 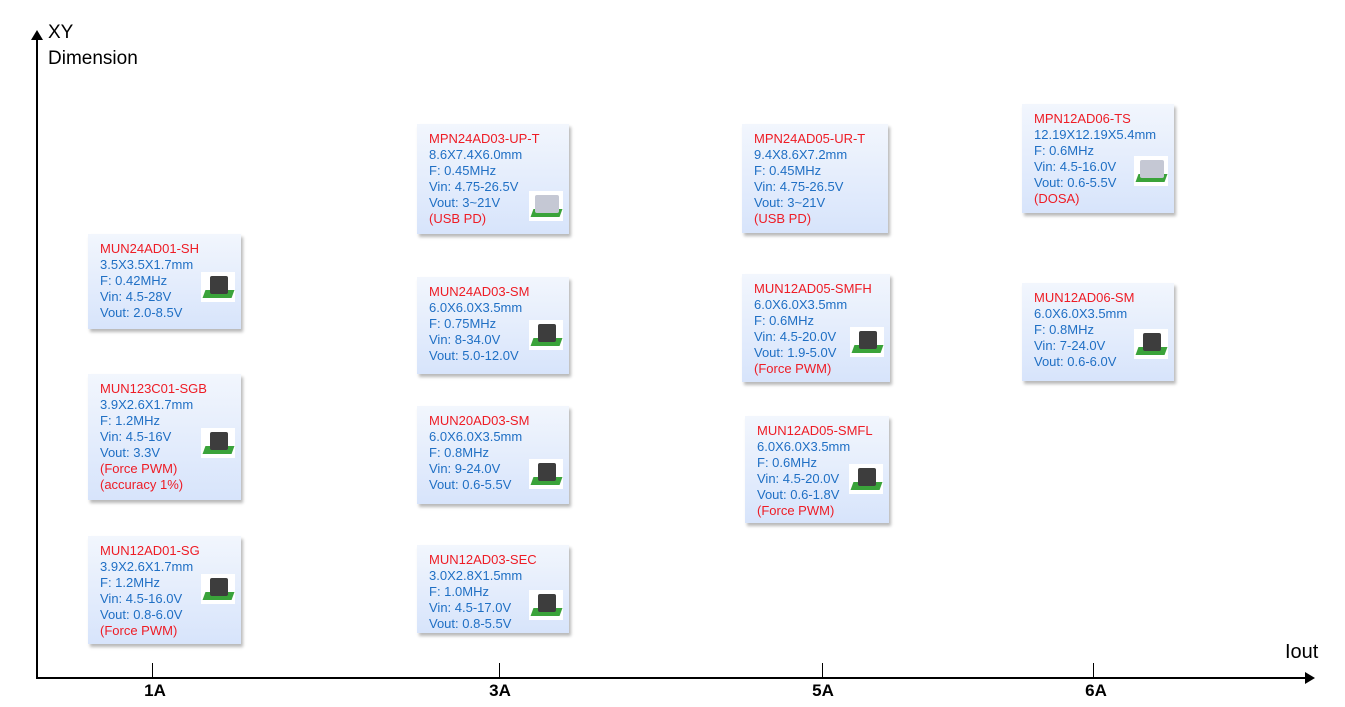 I want to click on part-number: MPN24AD05-UR-T, so click(x=810, y=138).